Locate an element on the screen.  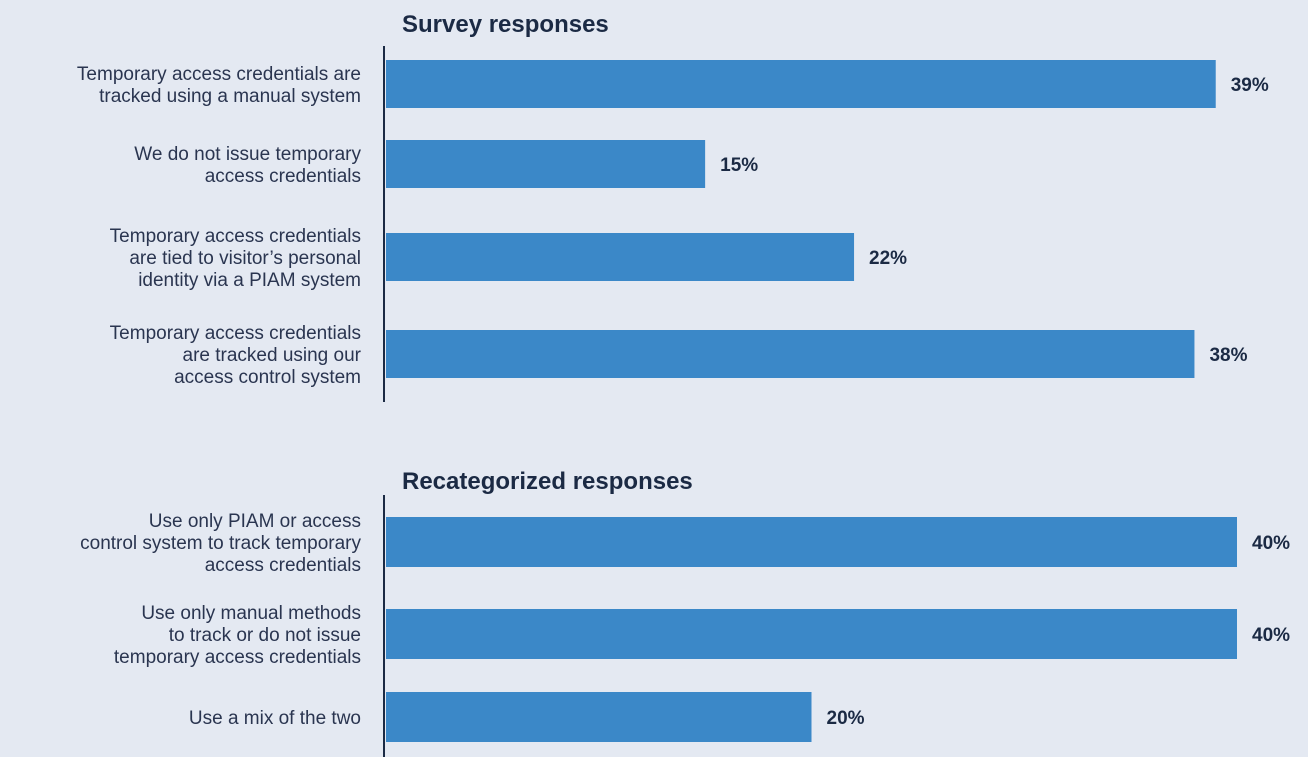
category-label-line: to track or do not issue is located at coordinates (265, 635).